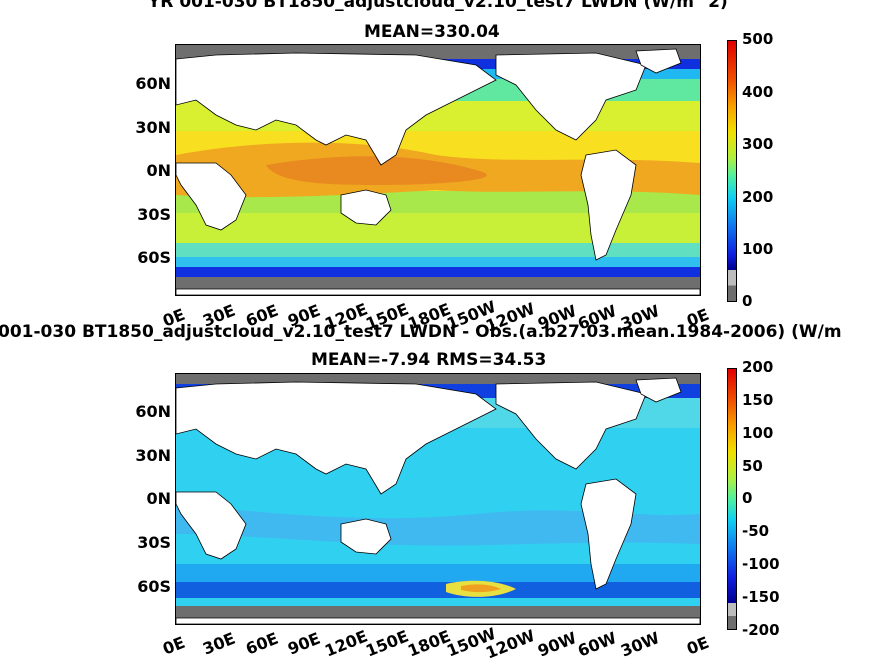 The image size is (875, 663). I want to click on colorbar-tick: -200, so click(761, 630).